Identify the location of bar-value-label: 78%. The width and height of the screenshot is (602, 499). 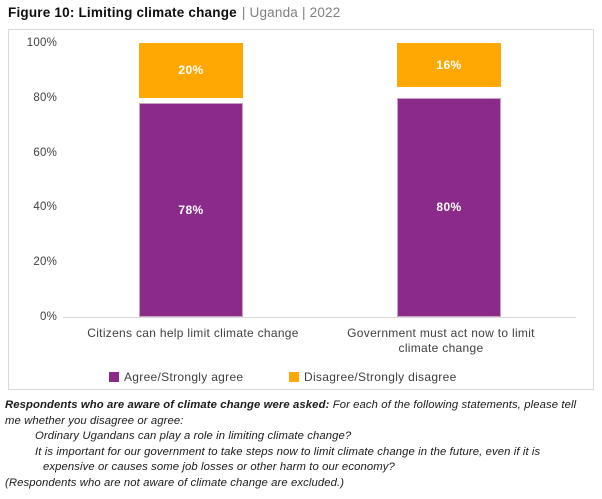
(191, 210).